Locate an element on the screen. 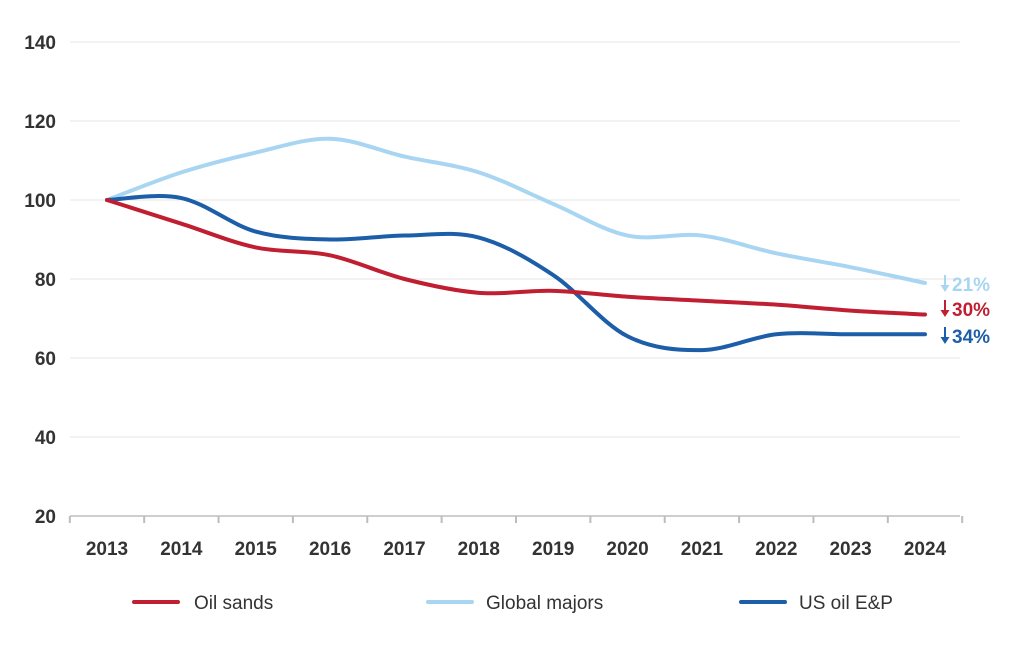 The image size is (1024, 664). change-label-group: 30% is located at coordinates (965, 310).